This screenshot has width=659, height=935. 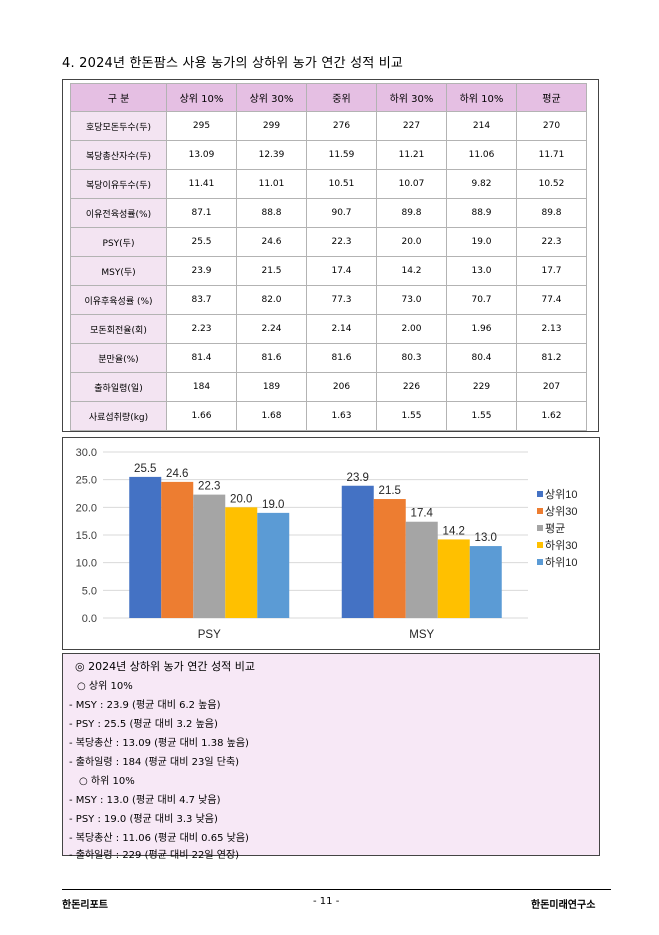 I want to click on cell-average: 270, so click(x=551, y=126).